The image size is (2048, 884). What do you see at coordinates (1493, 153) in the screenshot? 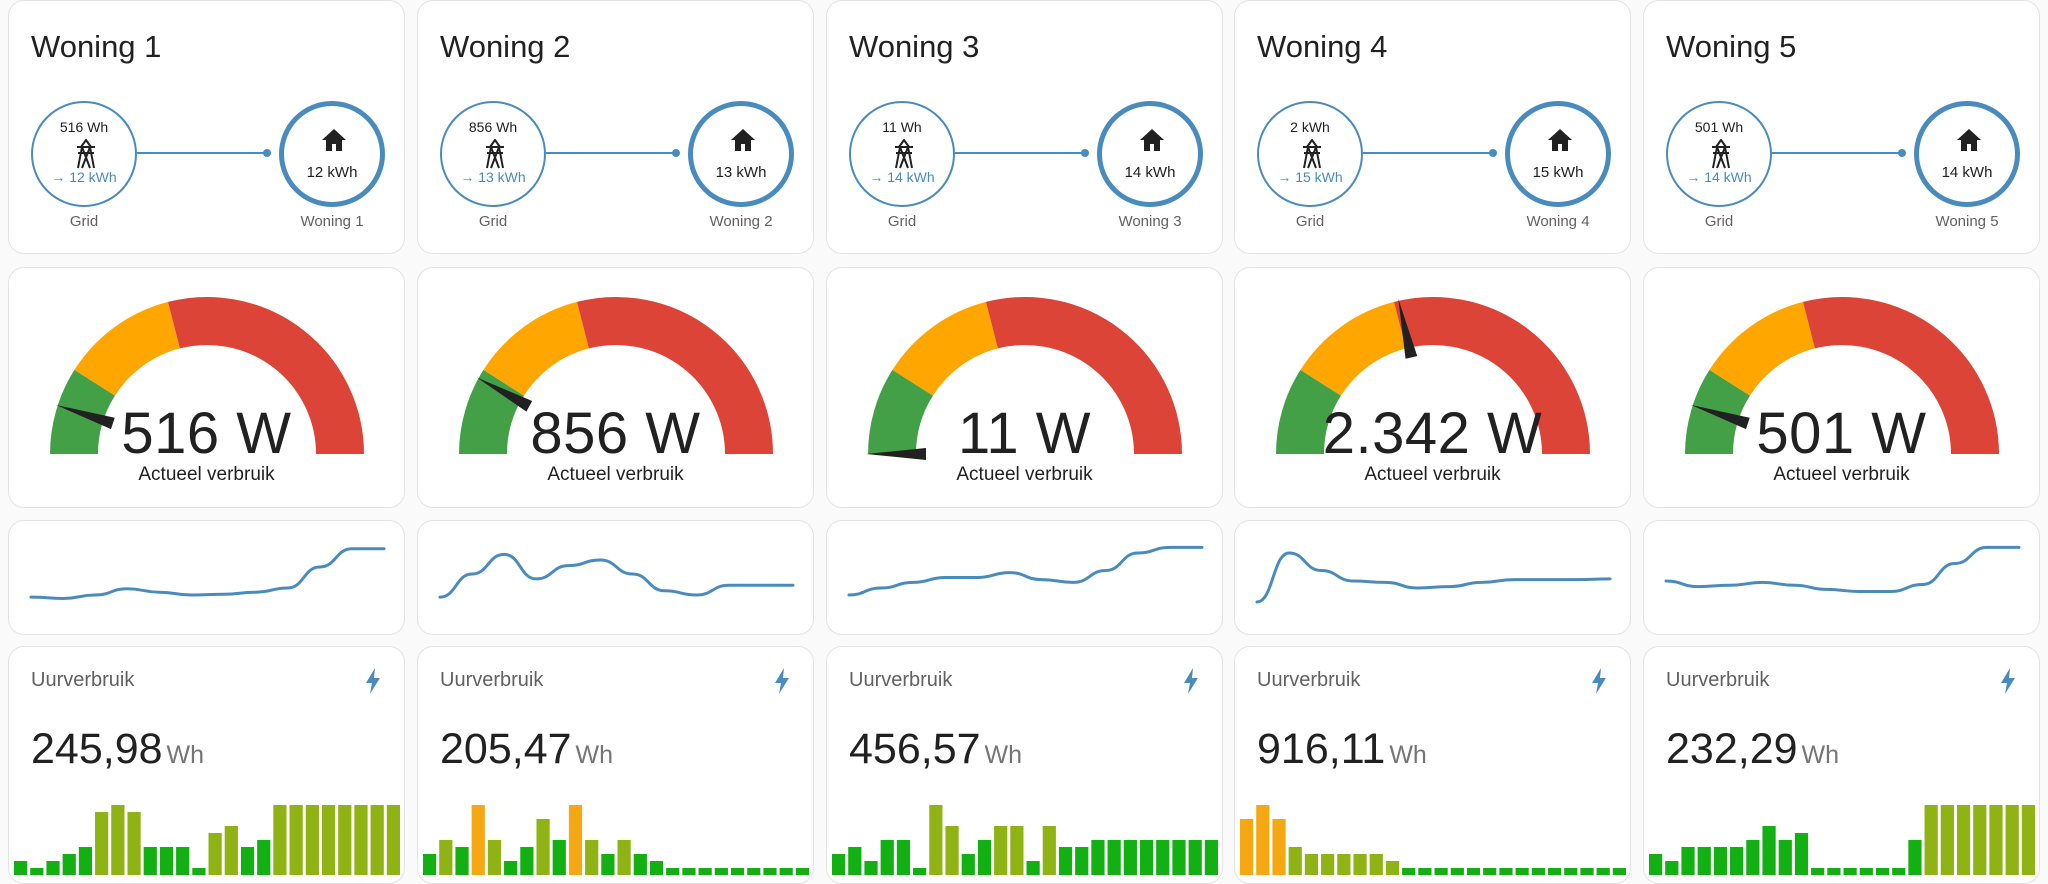
I see `flow-dot` at bounding box center [1493, 153].